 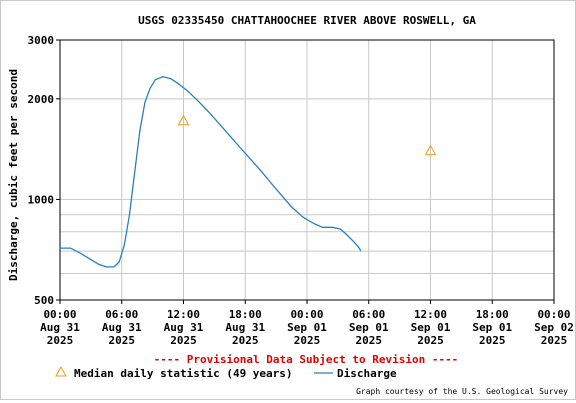 I want to click on y-tick-label: 3000, so click(x=41, y=40).